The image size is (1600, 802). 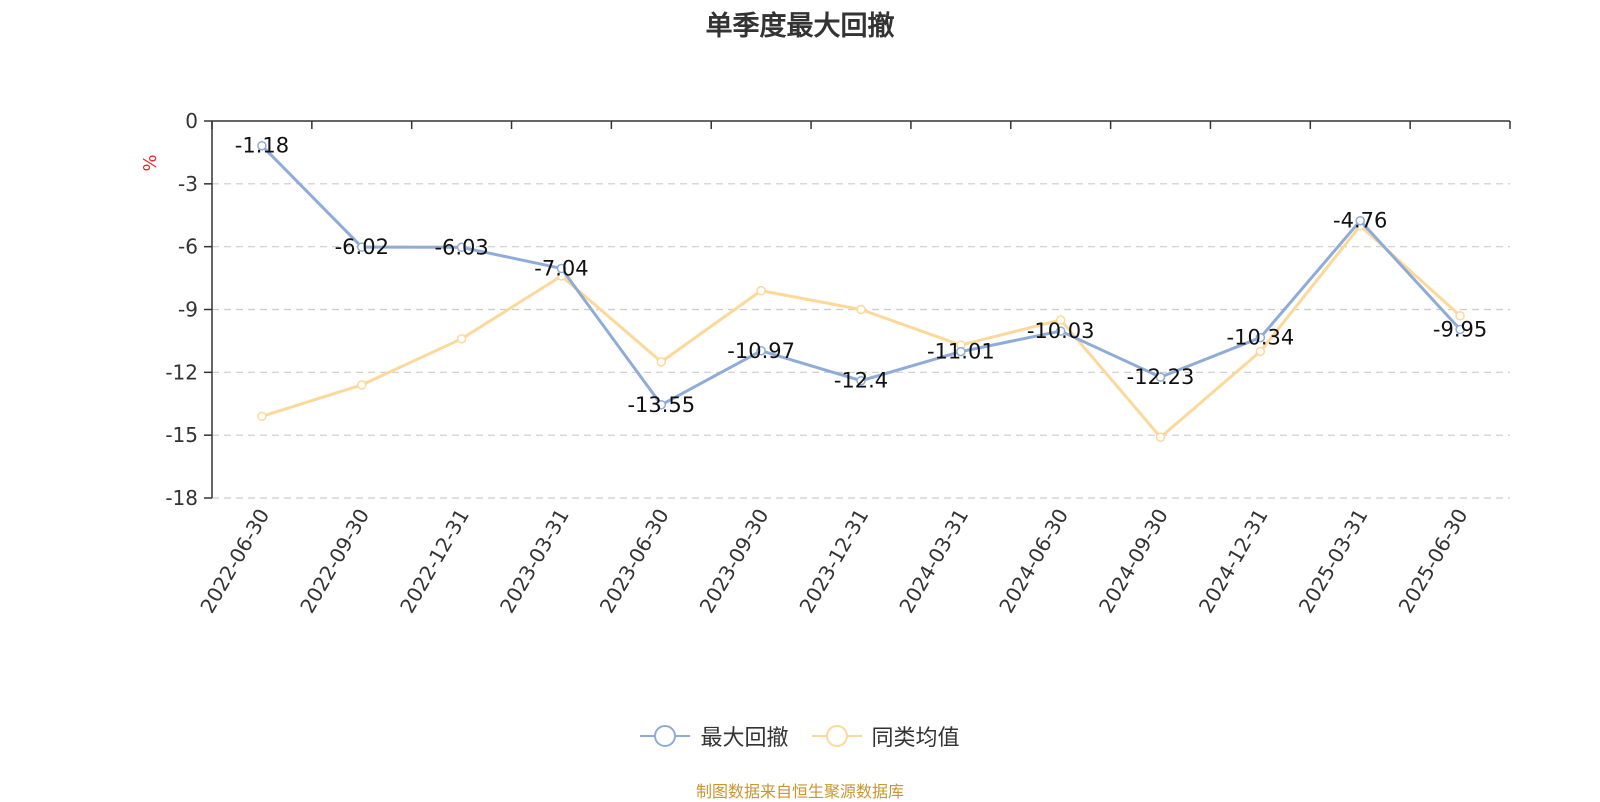 What do you see at coordinates (234, 561) in the screenshot?
I see `x-tick-label: 2022-06-30` at bounding box center [234, 561].